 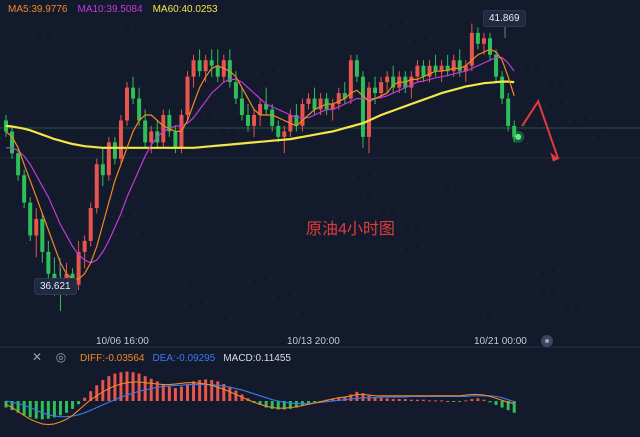 What do you see at coordinates (122, 341) in the screenshot?
I see `time-label-1: 10/06 16:00` at bounding box center [122, 341].